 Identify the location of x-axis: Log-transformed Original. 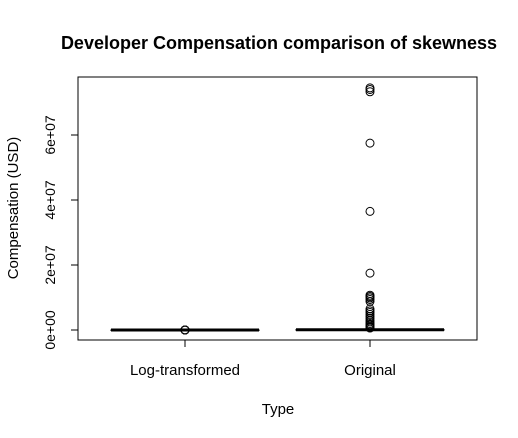
(263, 359).